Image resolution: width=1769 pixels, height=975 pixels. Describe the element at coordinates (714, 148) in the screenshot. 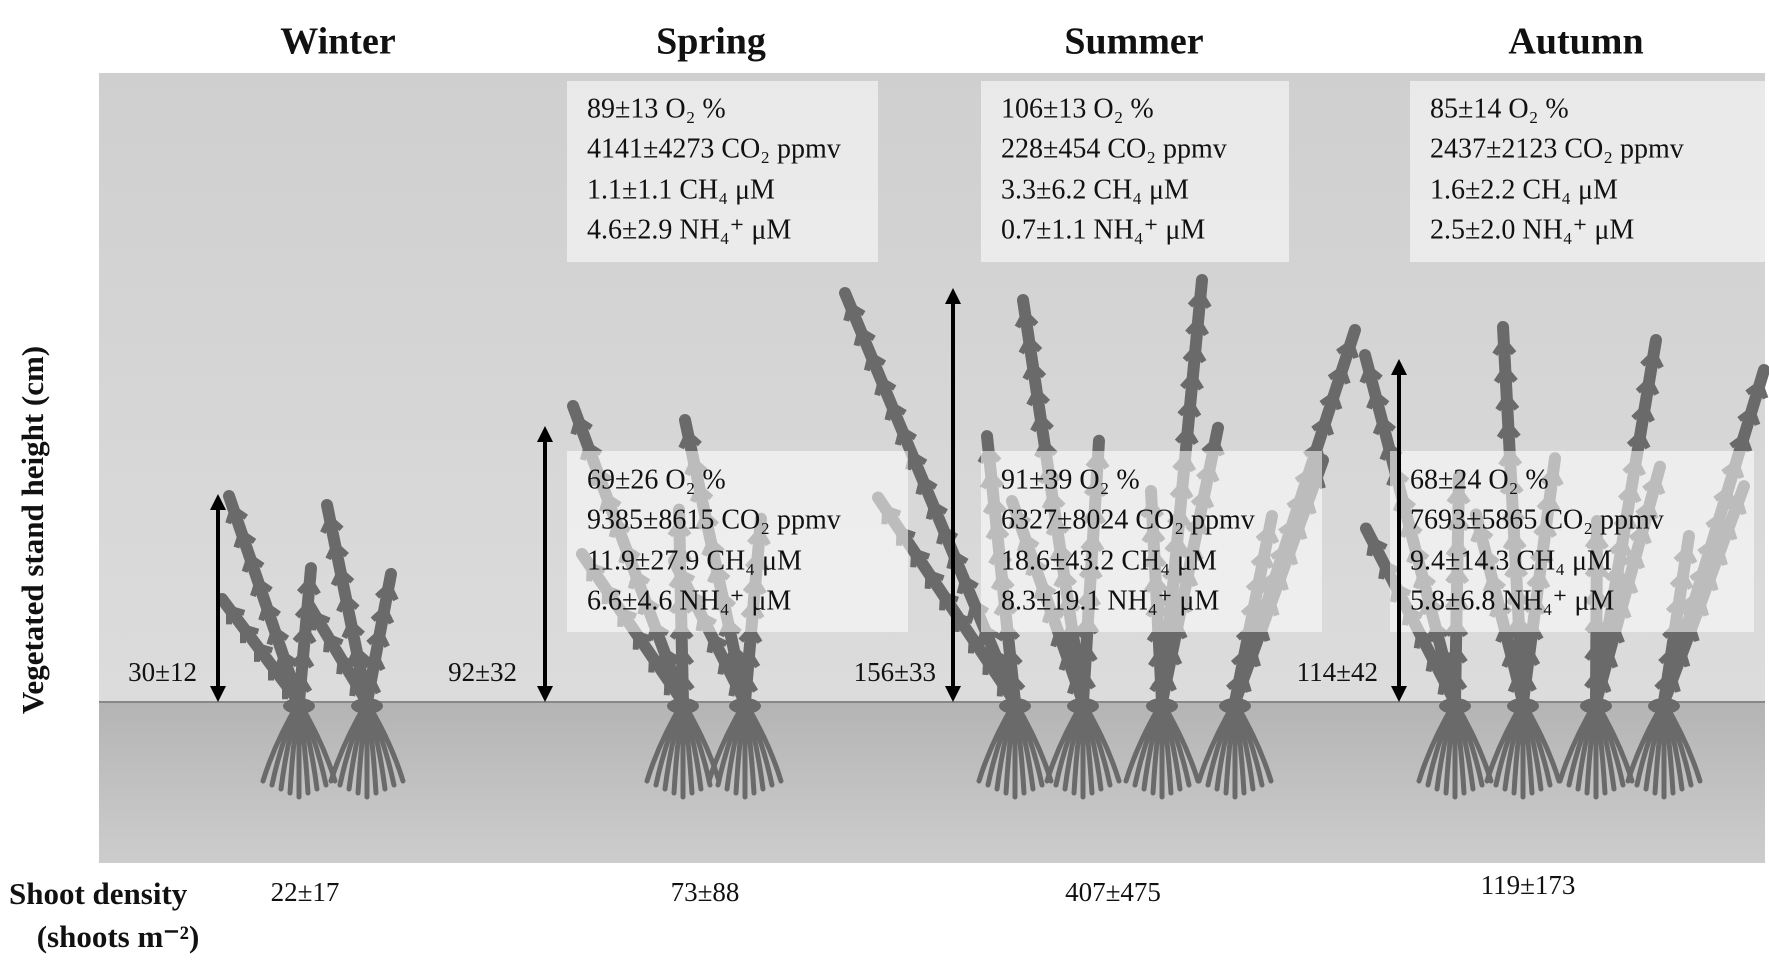

I see `box-line: 4141±4273 CO₂ ppmv` at that location.